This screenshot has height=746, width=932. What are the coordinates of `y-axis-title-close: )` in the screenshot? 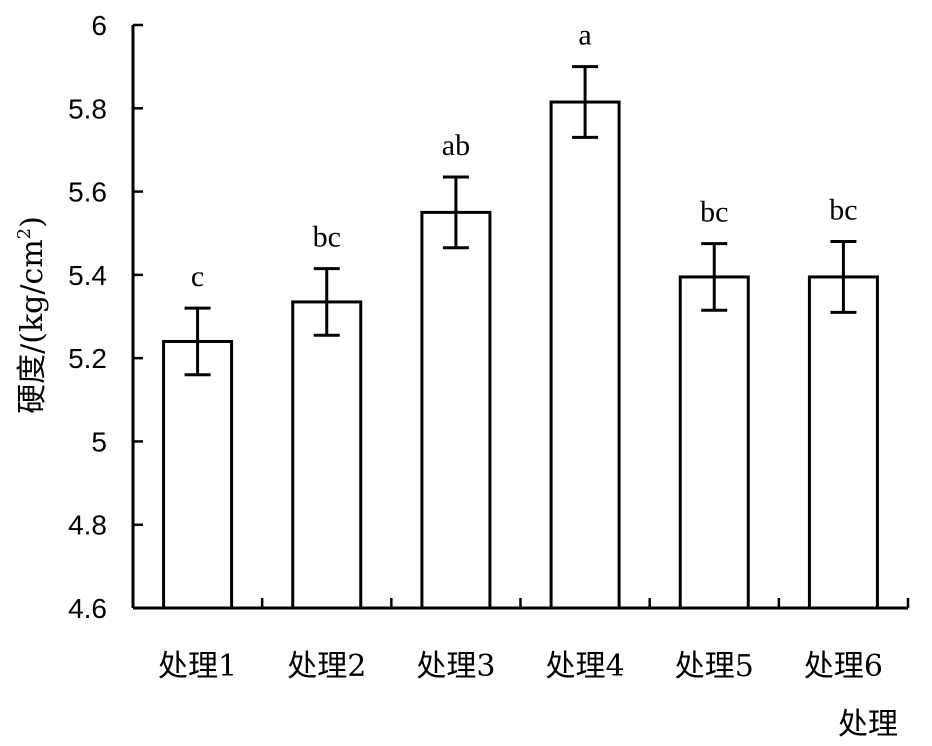 It's located at (32, 222).